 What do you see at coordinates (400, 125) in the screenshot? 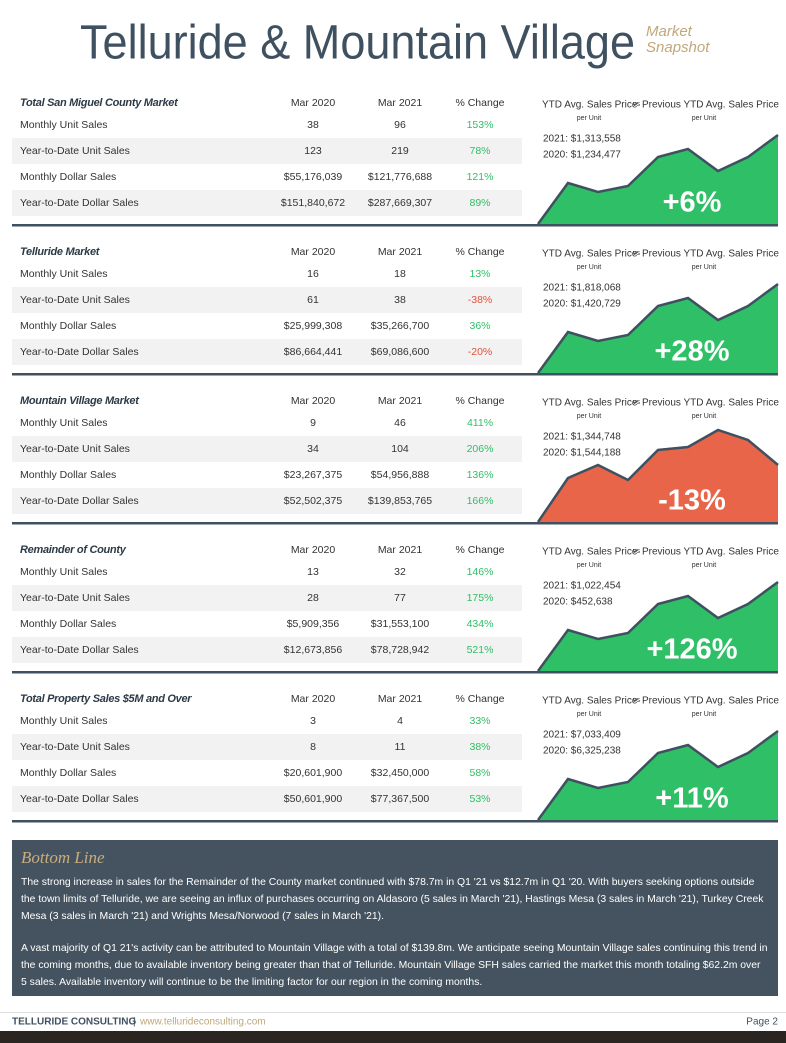
I see `cell: 96` at bounding box center [400, 125].